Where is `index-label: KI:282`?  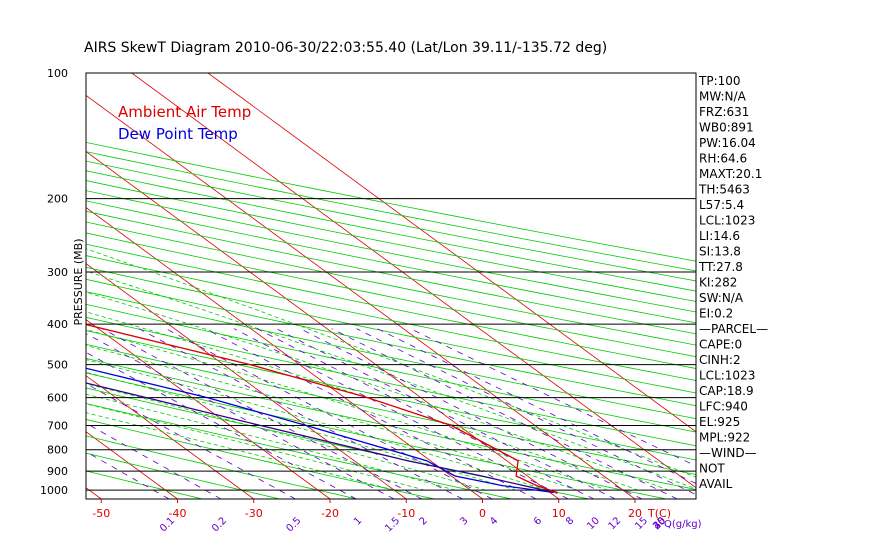 index-label: KI:282 is located at coordinates (718, 283).